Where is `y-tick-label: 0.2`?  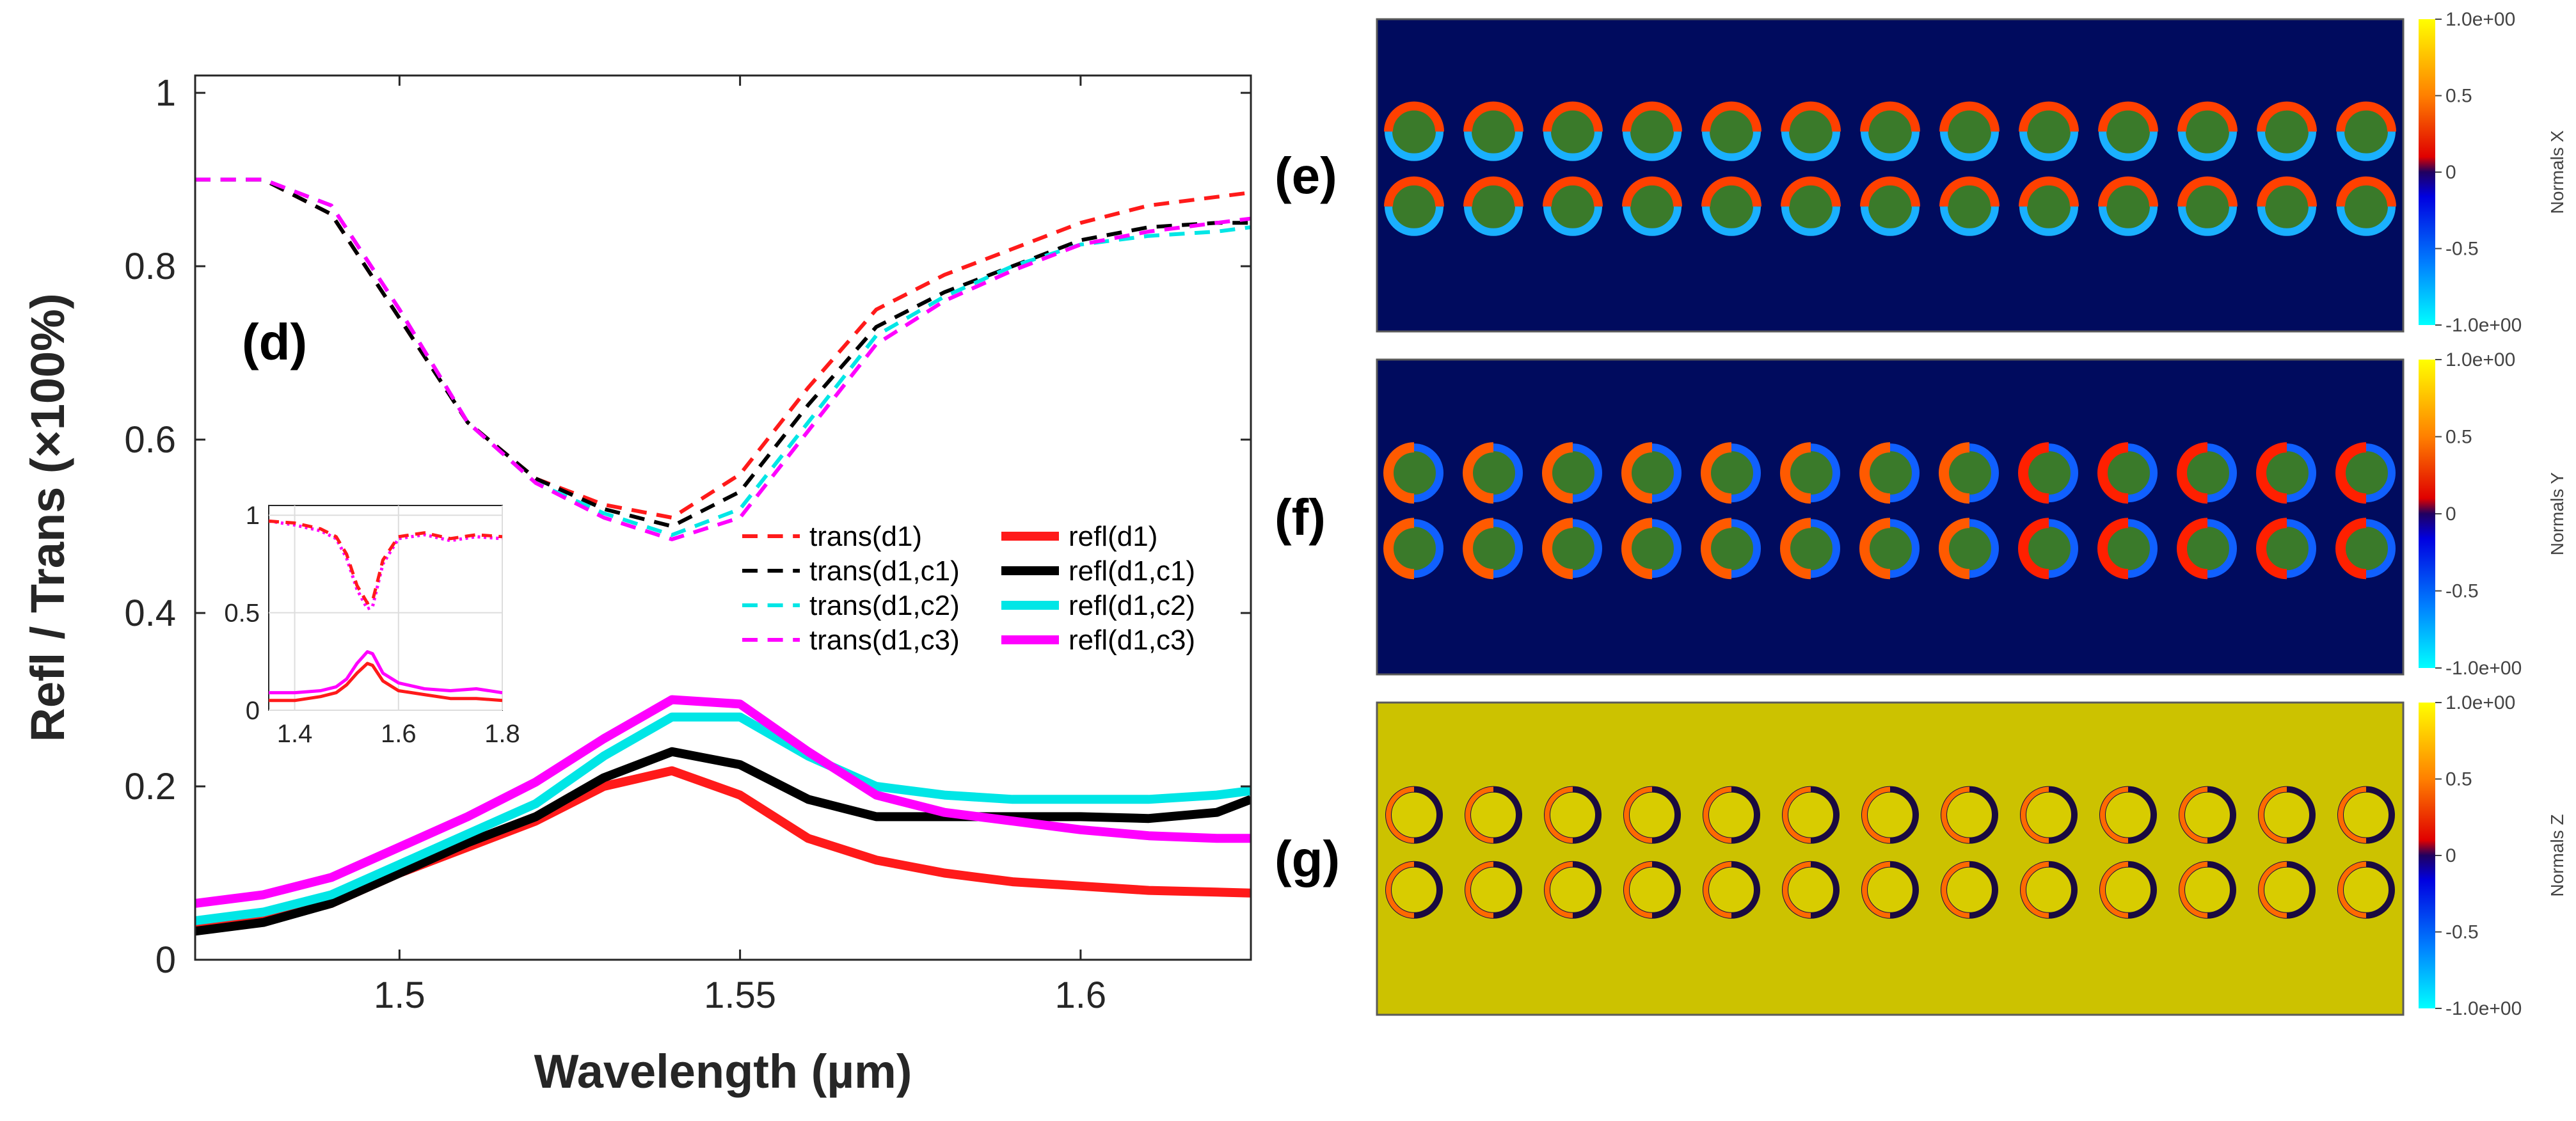
y-tick-label: 0.2 is located at coordinates (150, 786).